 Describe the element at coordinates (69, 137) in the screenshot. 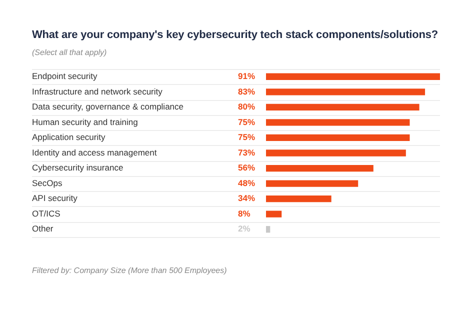

I see `y-tick-label: Application security` at that location.